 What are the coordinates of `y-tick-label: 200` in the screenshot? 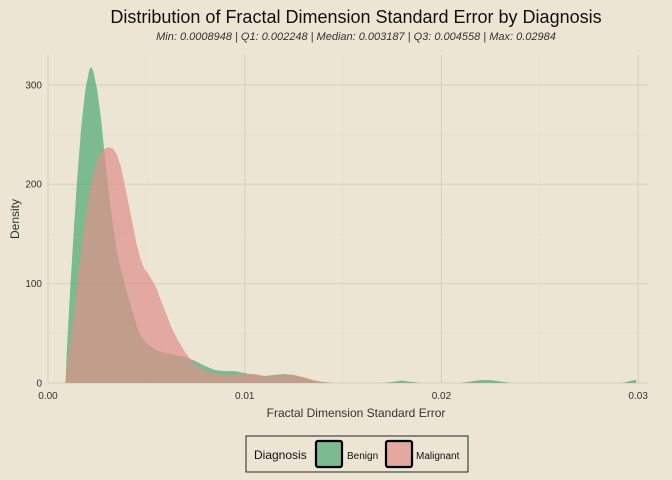 It's located at (33, 185).